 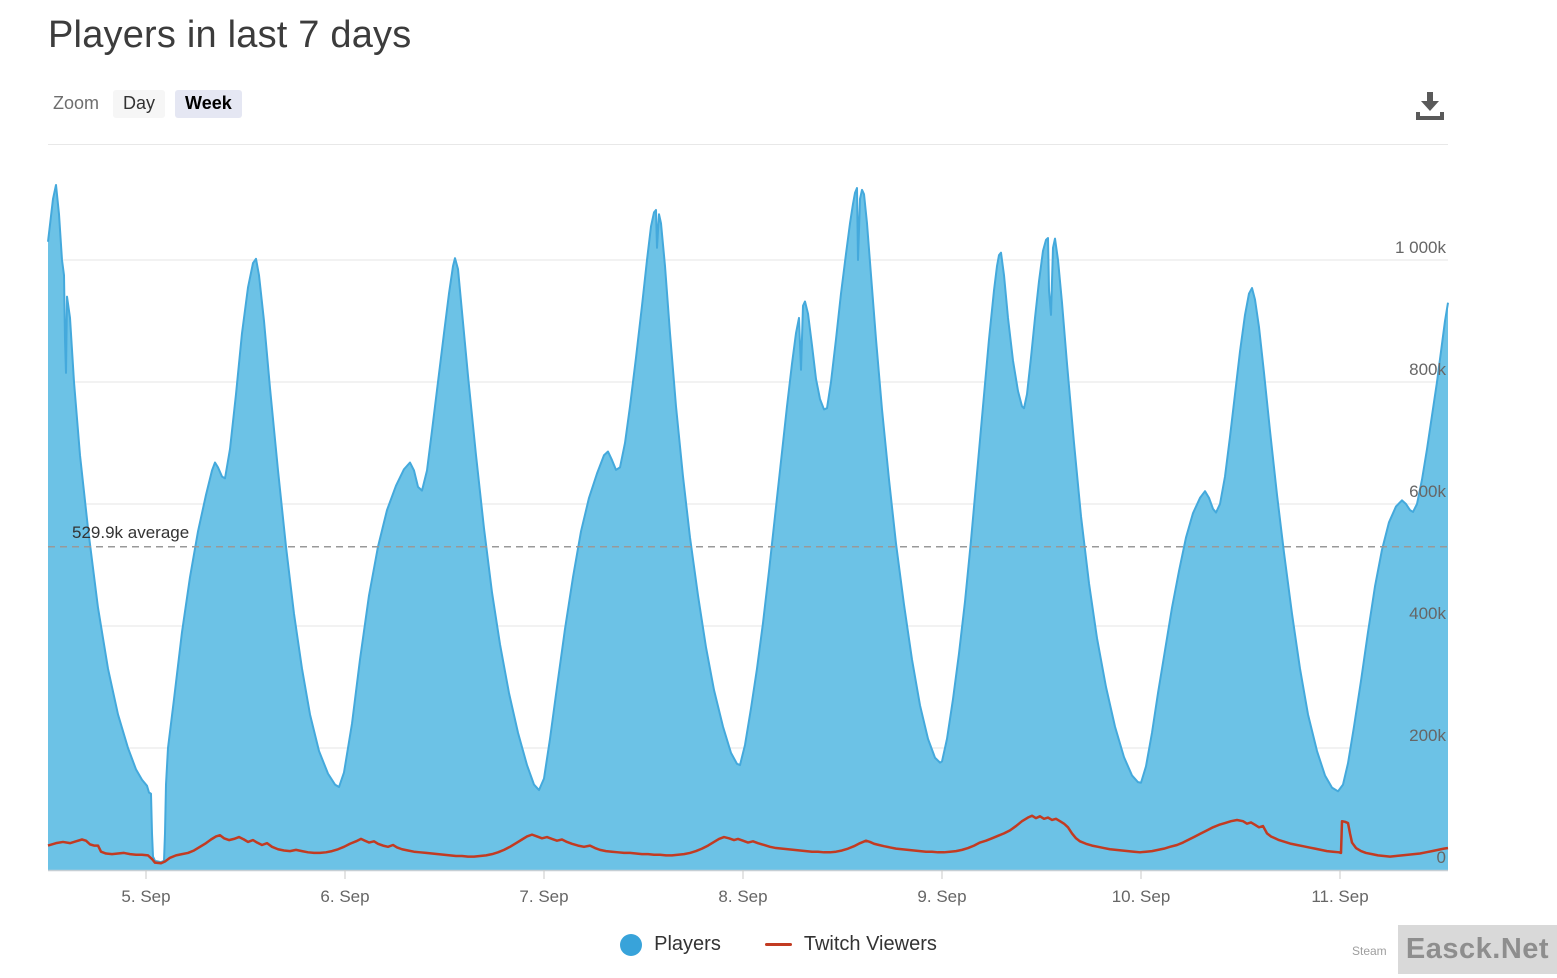 What do you see at coordinates (1141, 896) in the screenshot?
I see `x-axis-label: 10. Sep` at bounding box center [1141, 896].